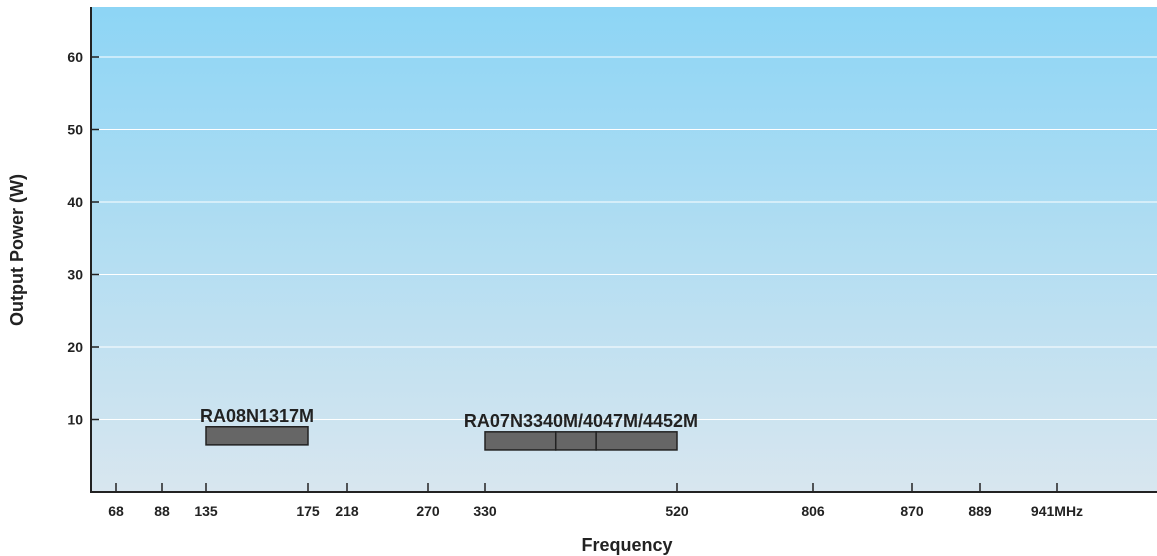 This screenshot has width=1157, height=556. I want to click on y-tick-label: 50, so click(75, 130).